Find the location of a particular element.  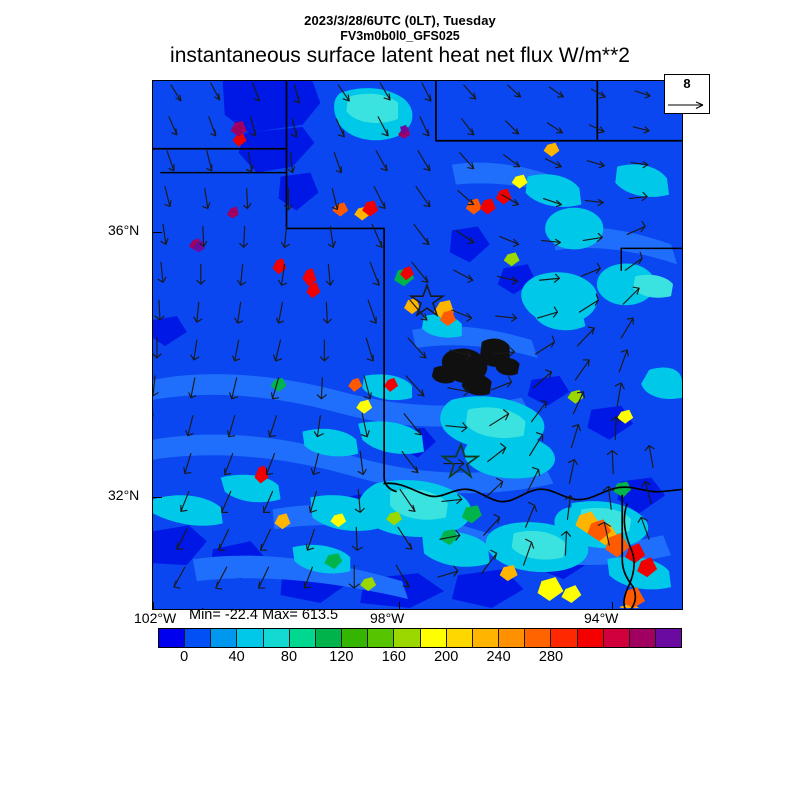

right-arrow-icon is located at coordinates (686, 105).